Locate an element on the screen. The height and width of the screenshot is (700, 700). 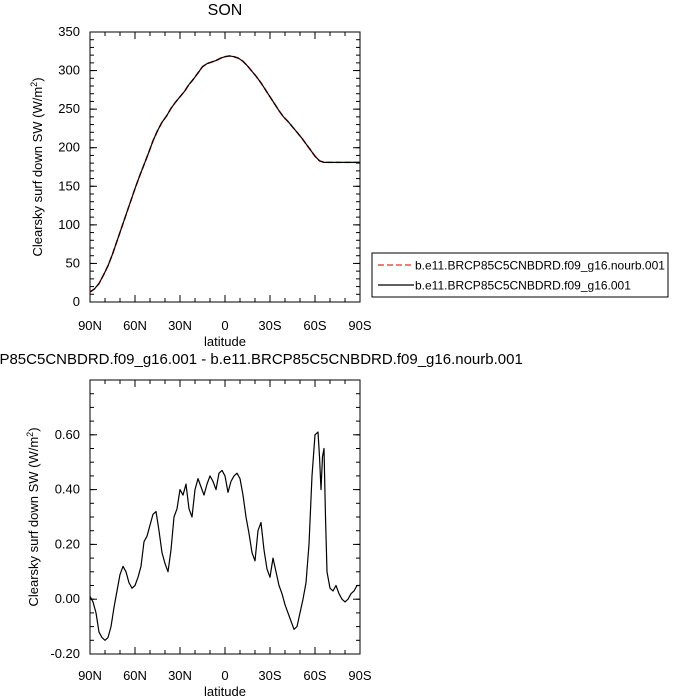
y-tick-label: 350 is located at coordinates (69, 31).